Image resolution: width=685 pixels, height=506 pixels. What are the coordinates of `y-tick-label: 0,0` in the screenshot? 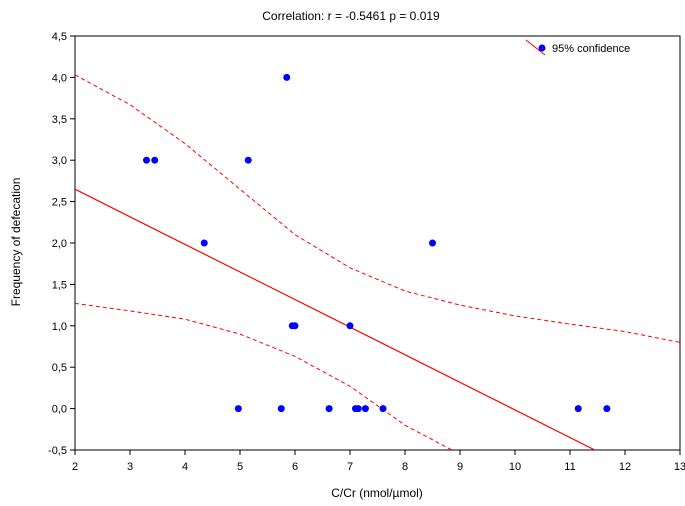 It's located at (59, 410).